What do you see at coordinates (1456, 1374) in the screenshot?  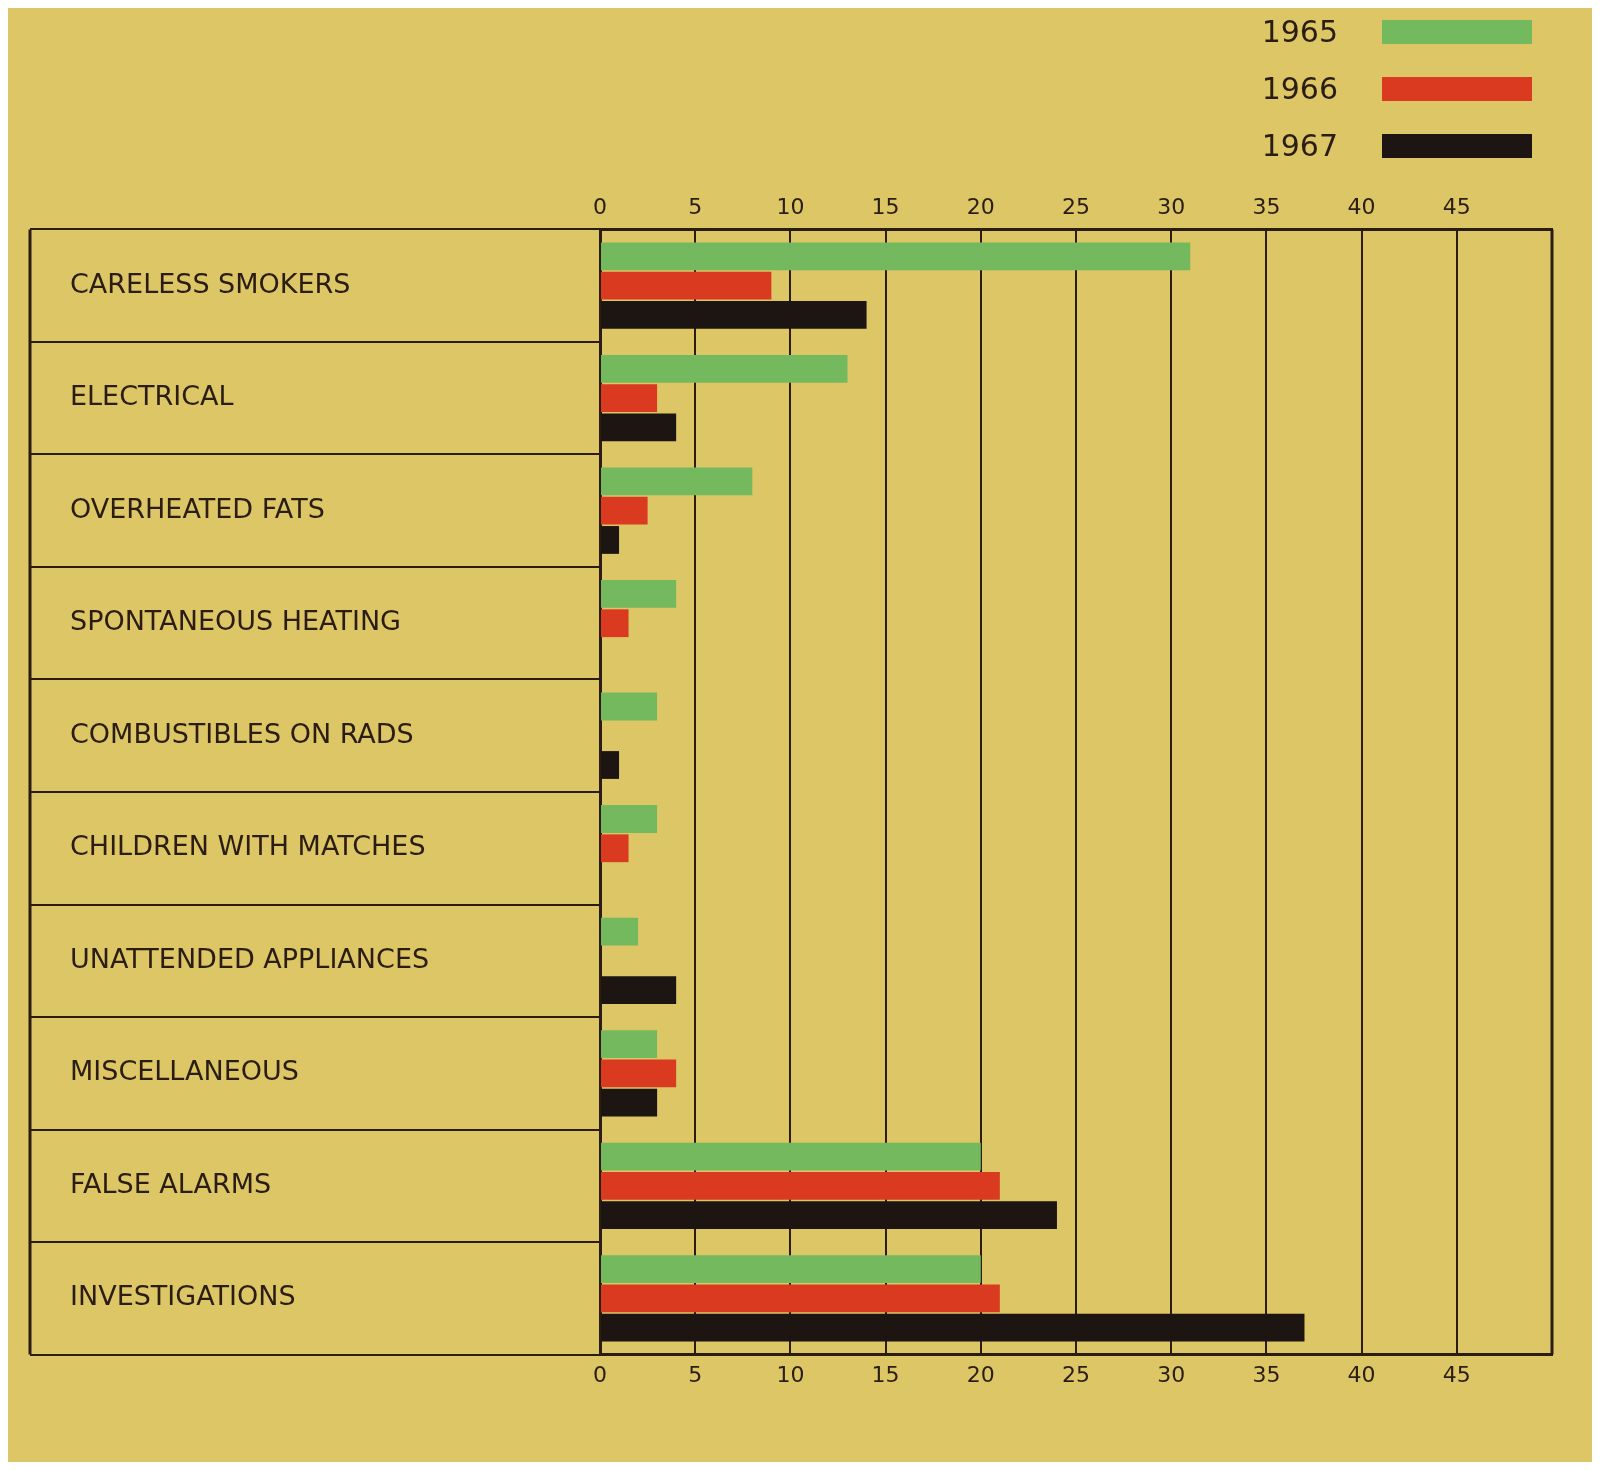 I see `x2-tick-label: 45` at bounding box center [1456, 1374].